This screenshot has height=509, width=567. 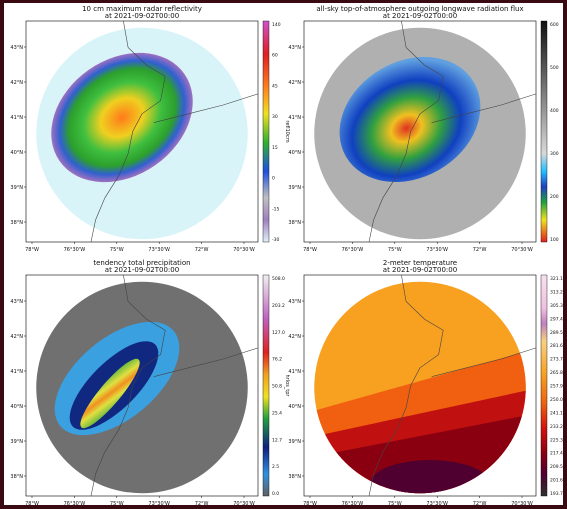 I want to click on colorbar-tick-label: 50.8, so click(x=277, y=387).